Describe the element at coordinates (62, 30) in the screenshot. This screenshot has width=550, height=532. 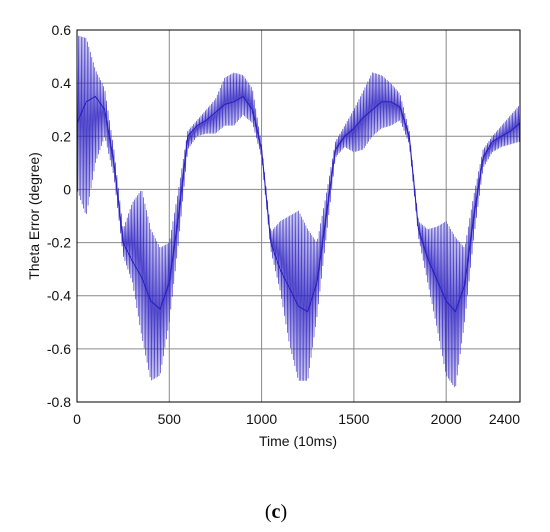
I see `y-tick-label: 0.6` at that location.